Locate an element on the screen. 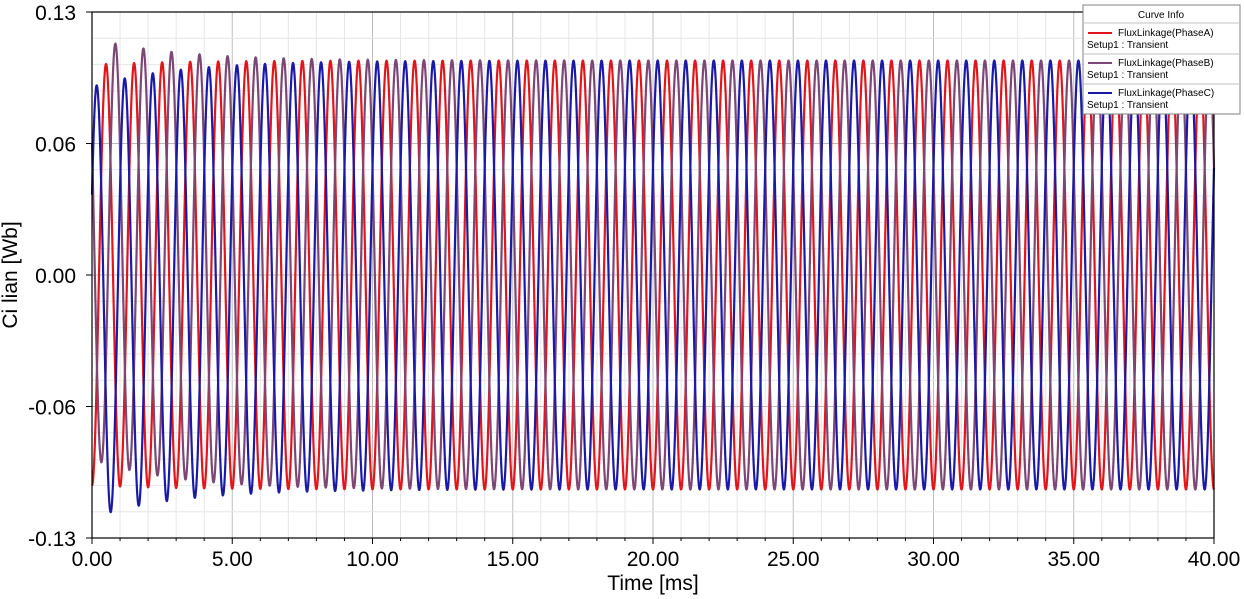 Image resolution: width=1244 pixels, height=599 pixels. x-axis-title: Time [ms] is located at coordinates (652, 583).